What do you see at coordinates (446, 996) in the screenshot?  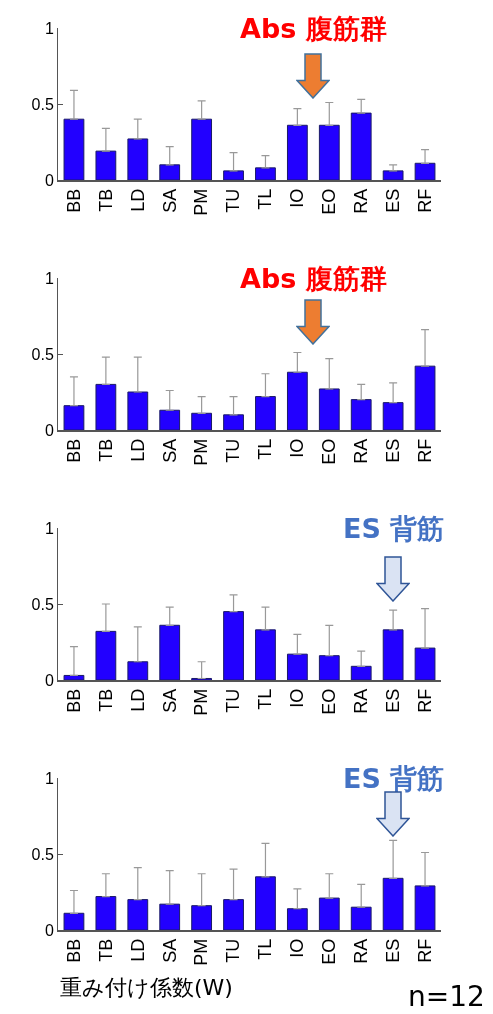 I see `text: n=12` at bounding box center [446, 996].